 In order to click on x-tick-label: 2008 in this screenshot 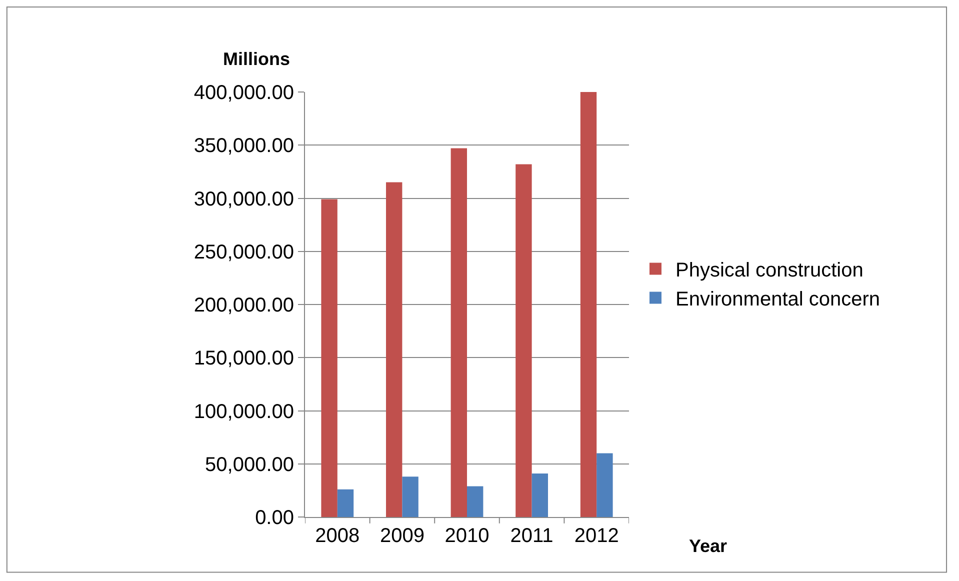, I will do `click(337, 536)`.